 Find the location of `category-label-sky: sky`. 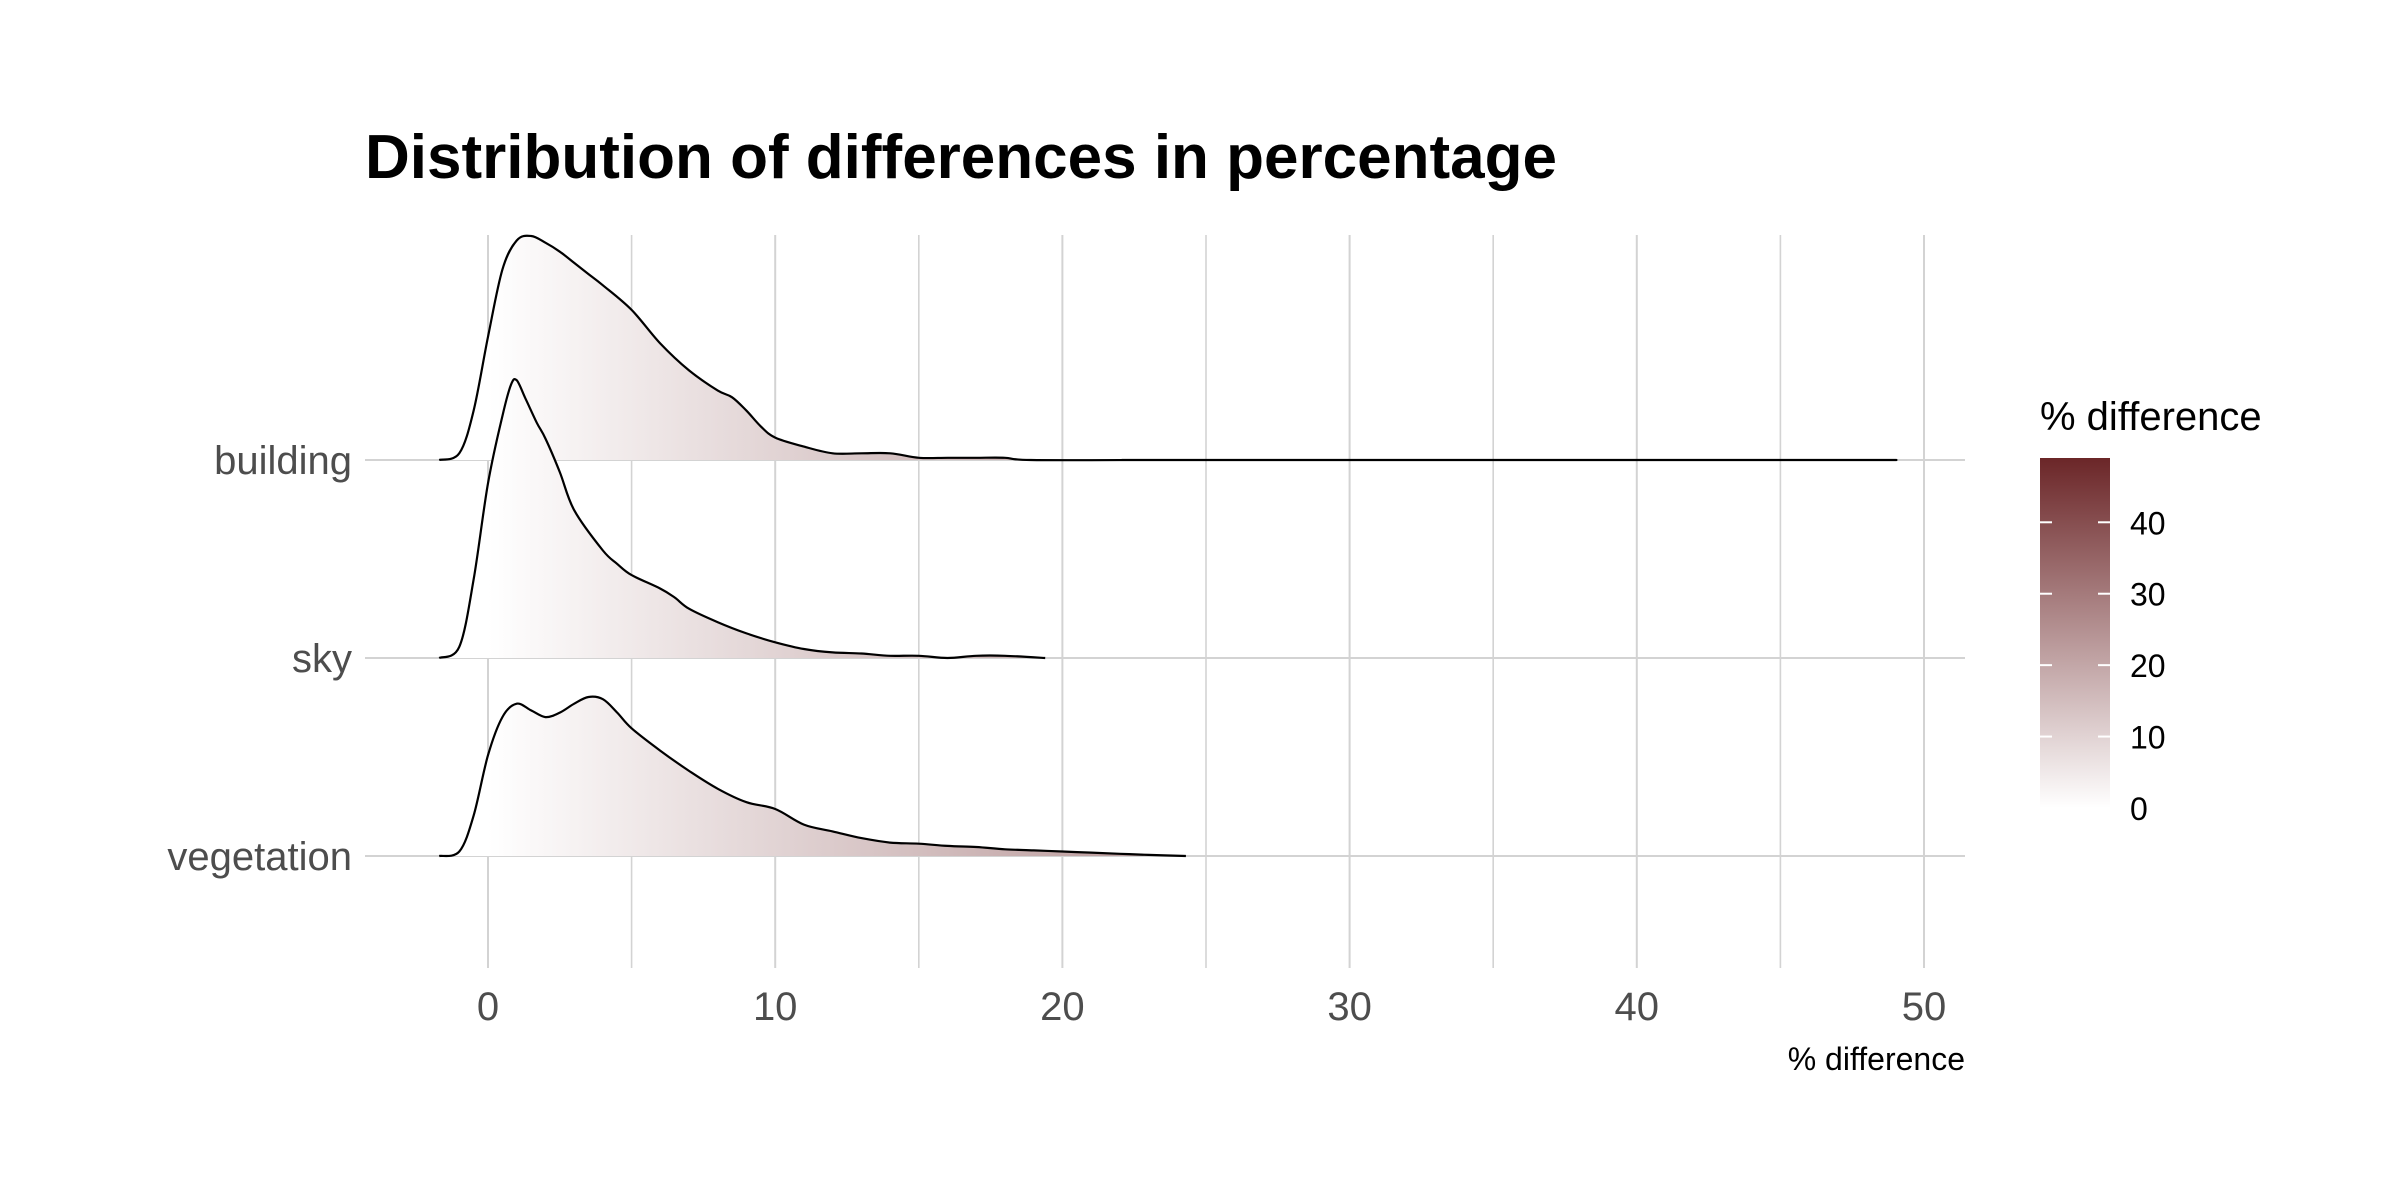

category-label-sky: sky is located at coordinates (322, 659).